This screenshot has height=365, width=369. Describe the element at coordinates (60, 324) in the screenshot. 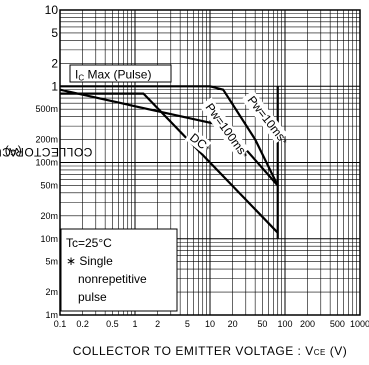

I see `x-tick-label: 0.1` at that location.